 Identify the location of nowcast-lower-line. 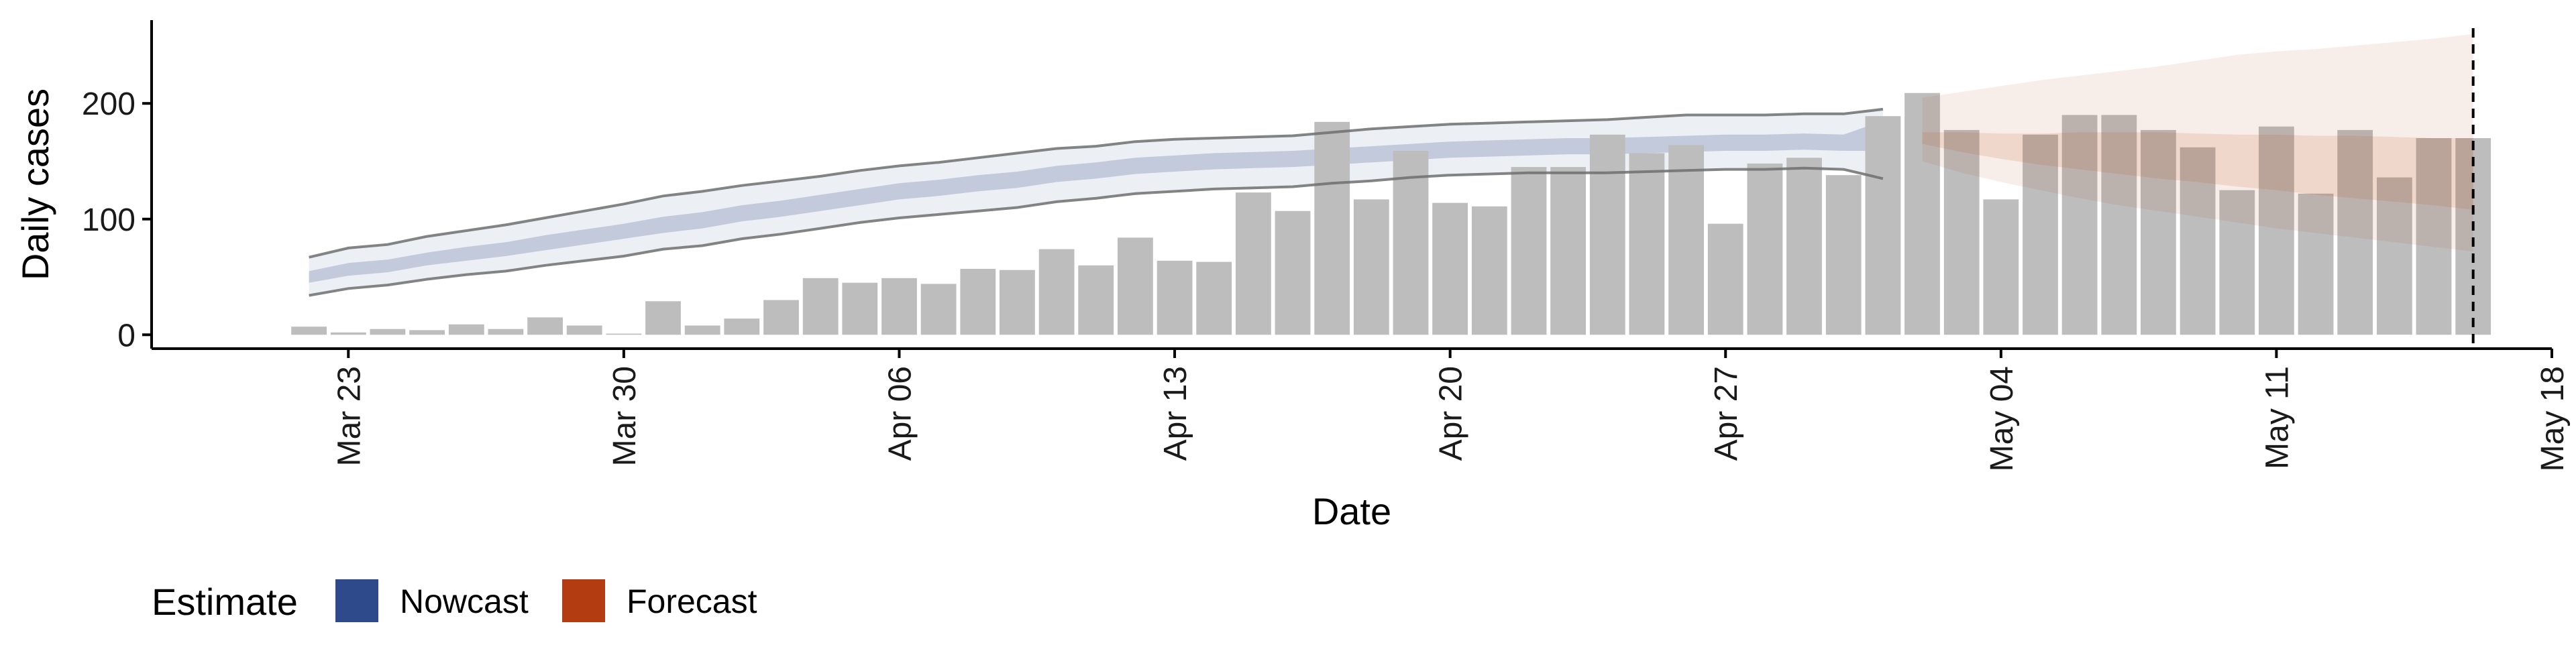
(1096, 231).